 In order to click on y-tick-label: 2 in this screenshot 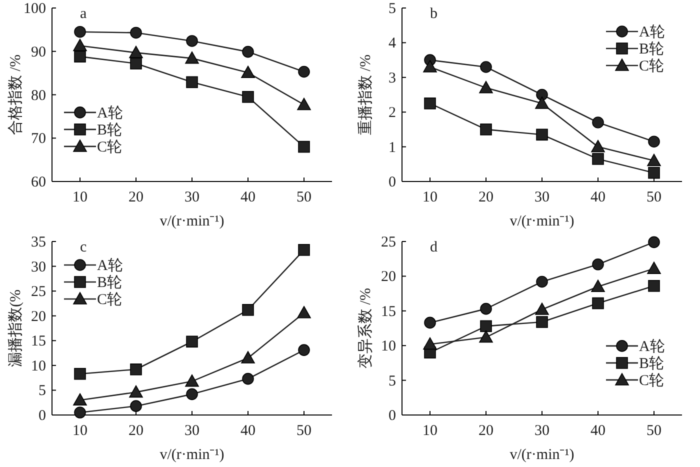, I will do `click(392, 113)`.